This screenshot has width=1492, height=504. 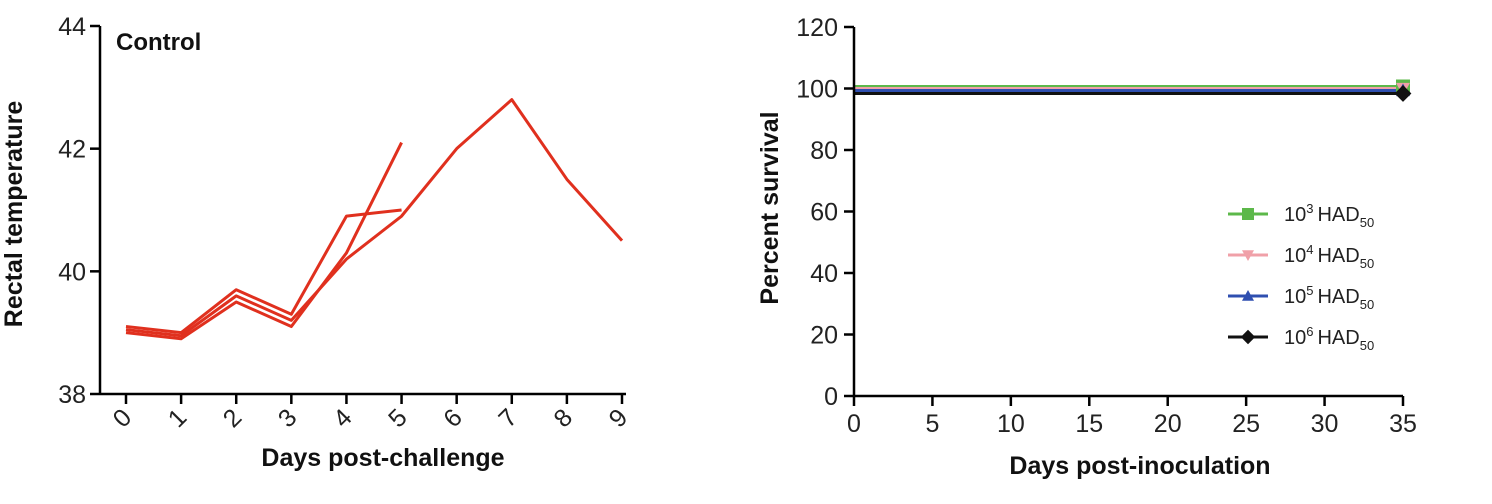 What do you see at coordinates (1133, 90) in the screenshot?
I see `series-lines` at bounding box center [1133, 90].